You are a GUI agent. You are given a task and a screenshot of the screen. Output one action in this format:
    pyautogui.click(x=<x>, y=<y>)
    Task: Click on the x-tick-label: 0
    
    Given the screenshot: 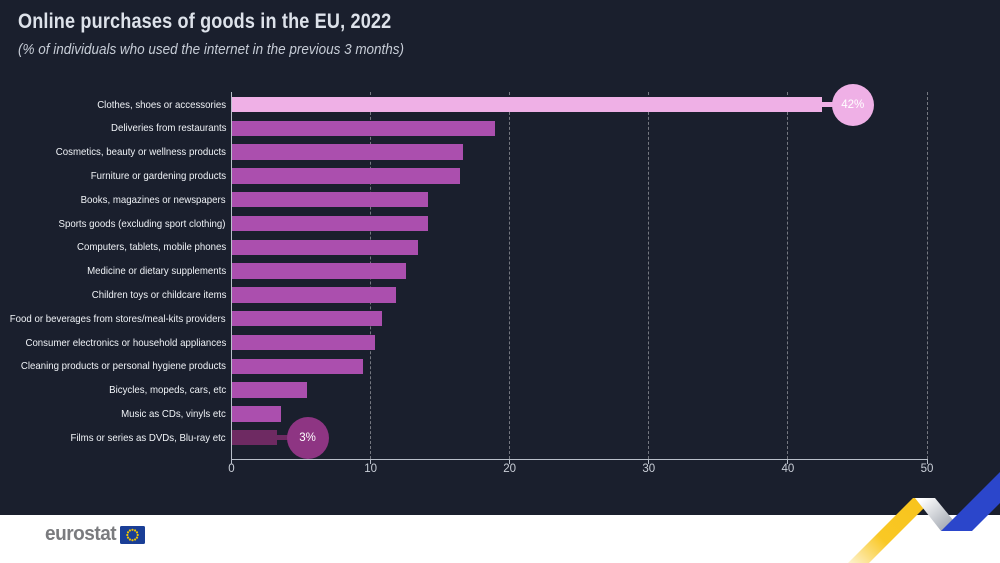 What is the action you would take?
    pyautogui.click(x=231, y=469)
    